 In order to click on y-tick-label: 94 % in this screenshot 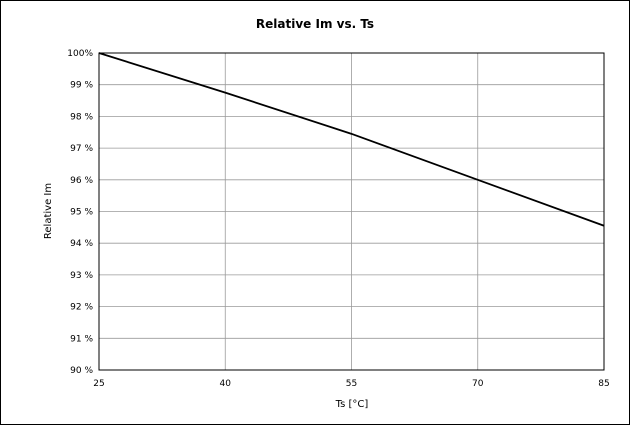, I will do `click(81, 244)`.